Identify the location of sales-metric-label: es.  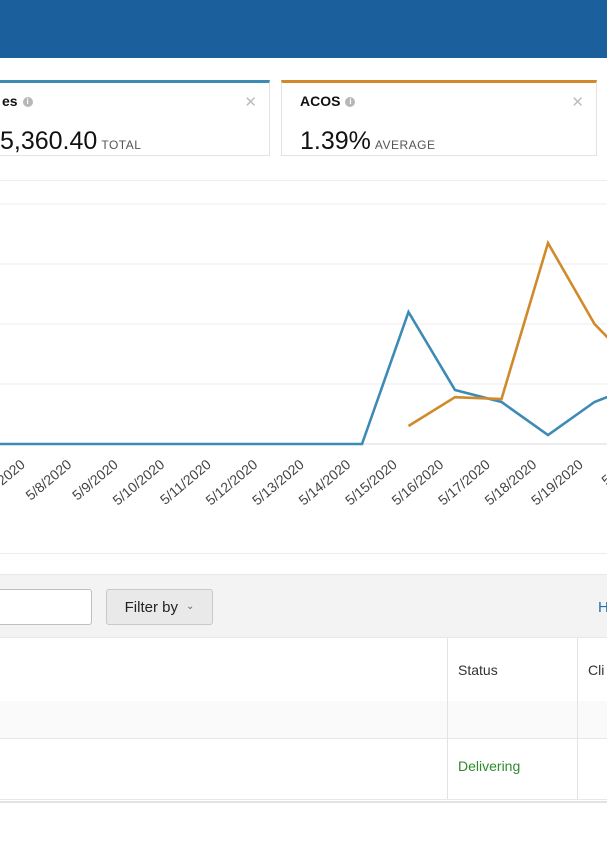
(10, 101).